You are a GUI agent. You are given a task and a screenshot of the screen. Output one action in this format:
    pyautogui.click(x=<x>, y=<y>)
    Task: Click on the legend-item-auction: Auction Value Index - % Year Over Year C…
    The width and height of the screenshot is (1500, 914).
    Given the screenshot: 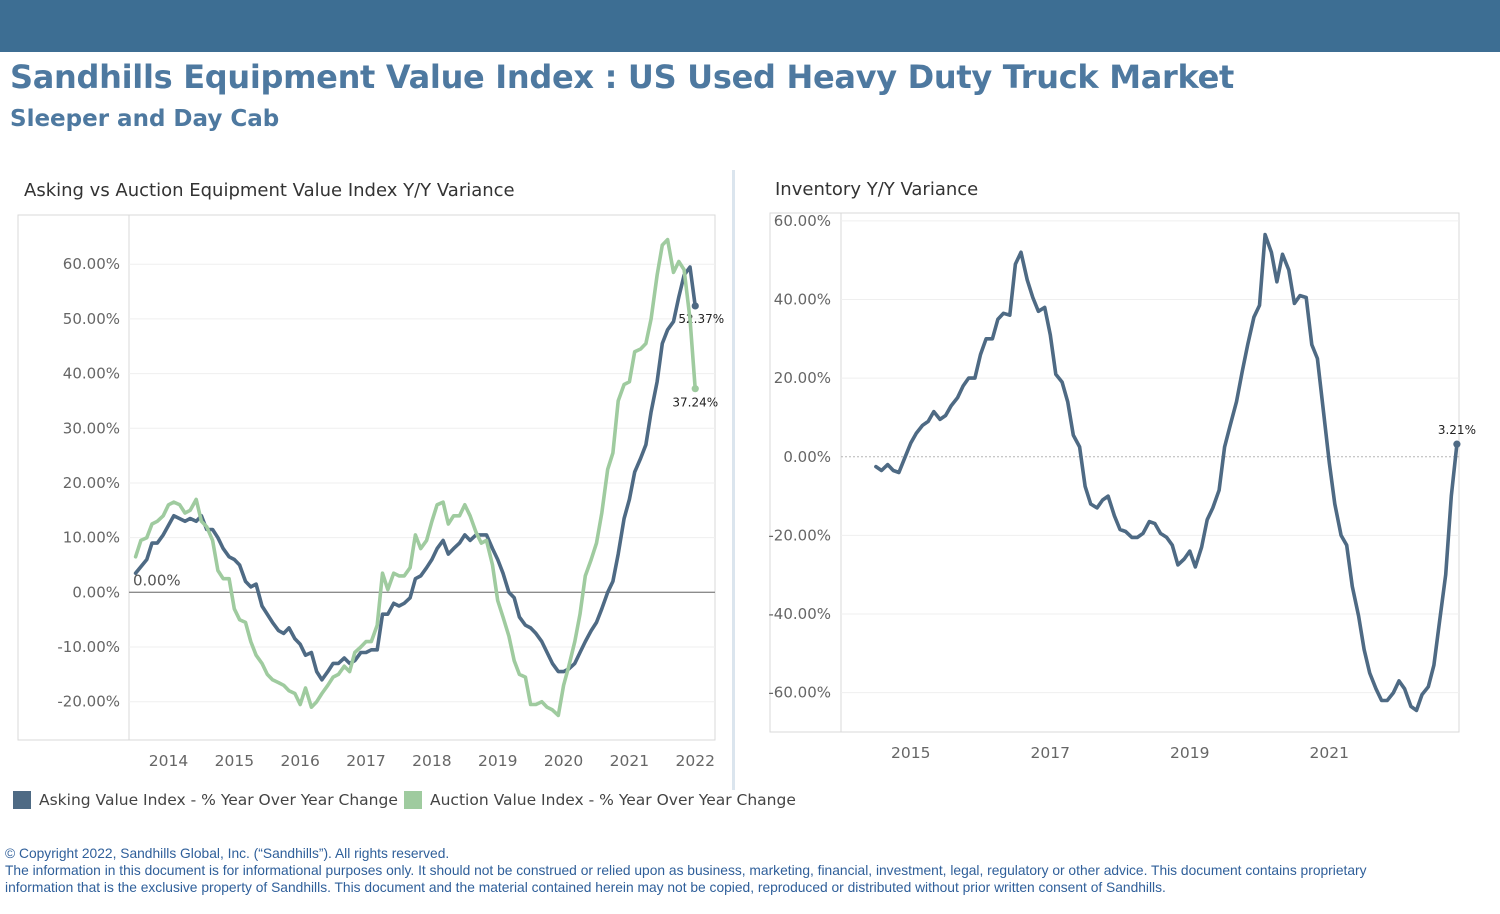 What is the action you would take?
    pyautogui.click(x=600, y=800)
    